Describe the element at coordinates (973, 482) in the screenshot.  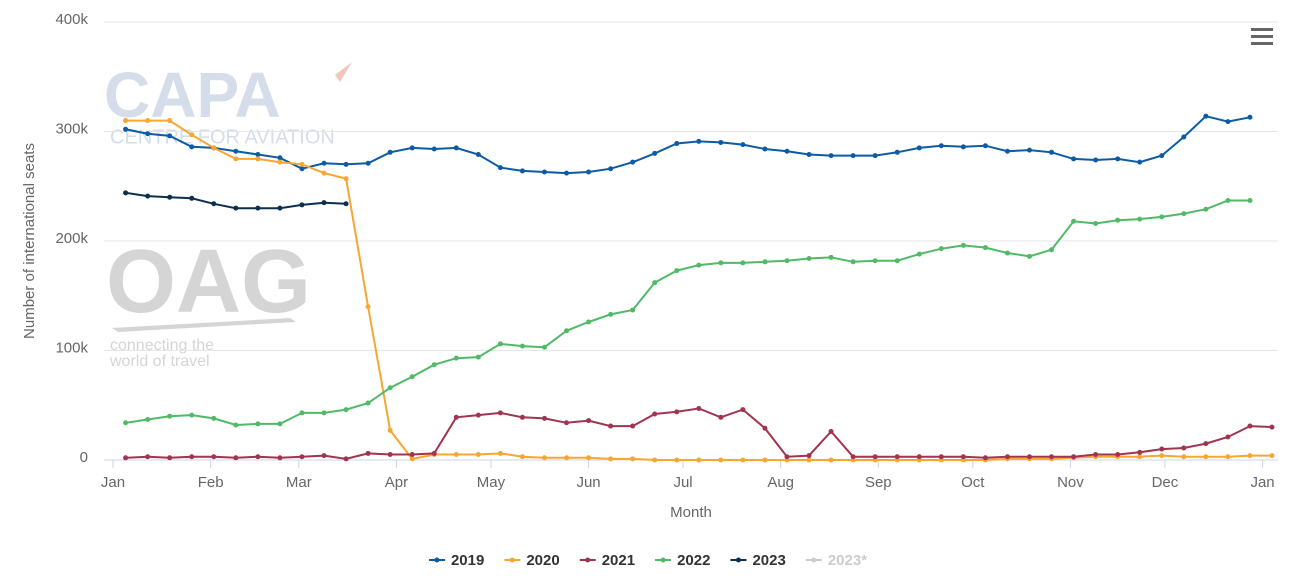
I see `x-tick-label: Oct` at that location.